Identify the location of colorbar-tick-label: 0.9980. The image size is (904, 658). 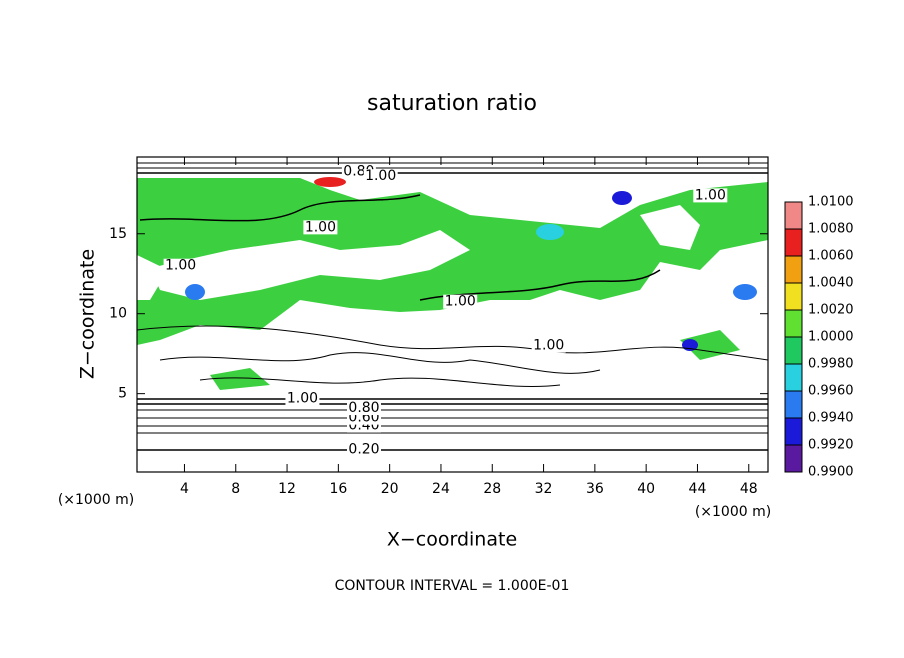
(831, 364).